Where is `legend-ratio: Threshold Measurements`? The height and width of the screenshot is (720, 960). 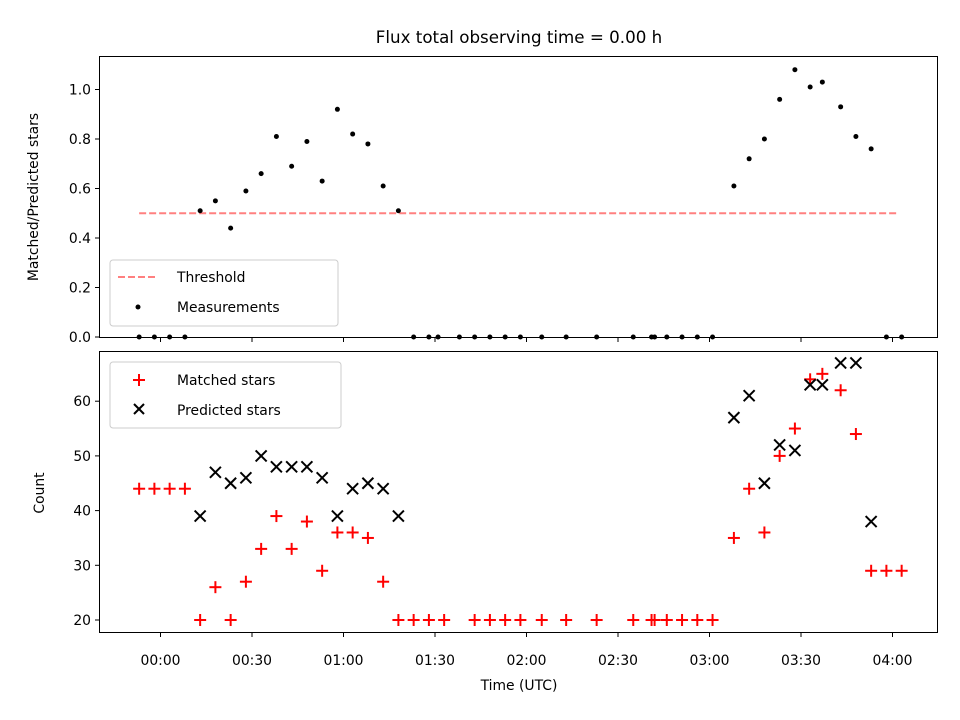 legend-ratio: Threshold Measurements is located at coordinates (224, 293).